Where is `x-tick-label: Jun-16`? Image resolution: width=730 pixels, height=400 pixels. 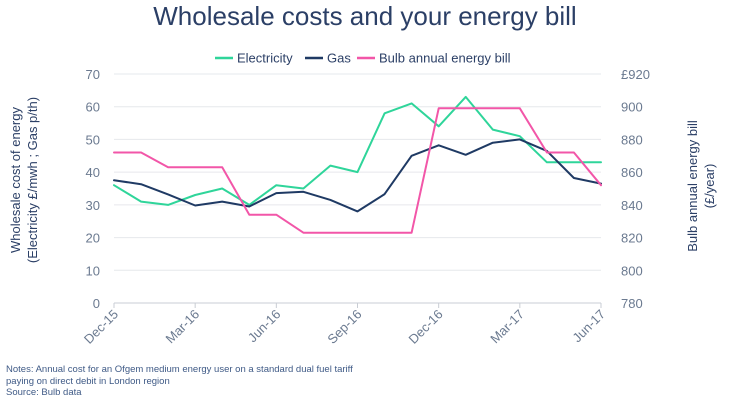 x-tick-label: Jun-16 is located at coordinates (264, 326).